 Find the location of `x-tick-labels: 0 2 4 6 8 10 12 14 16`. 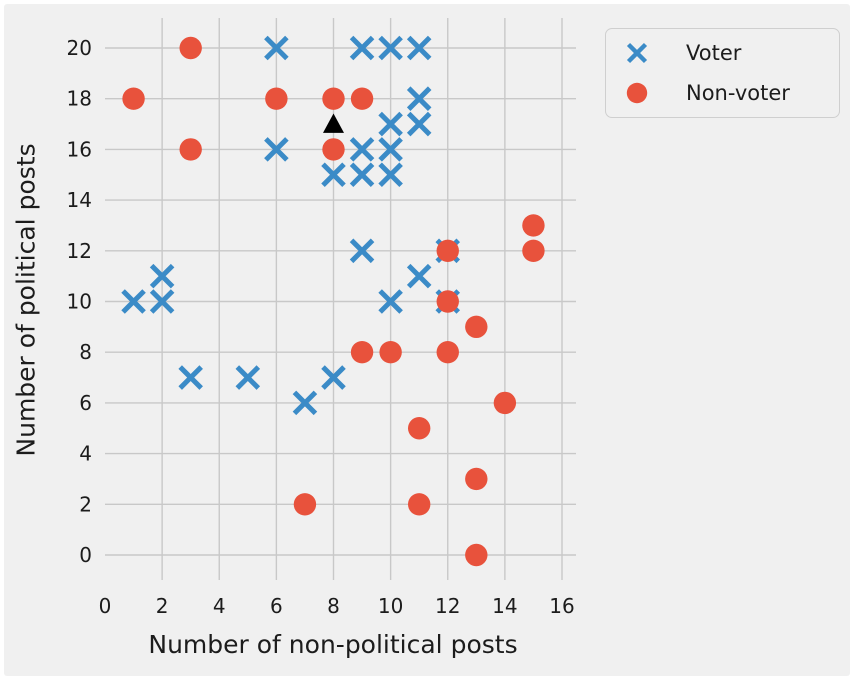

x-tick-labels: 0 2 4 6 8 10 12 14 16 is located at coordinates (337, 606).